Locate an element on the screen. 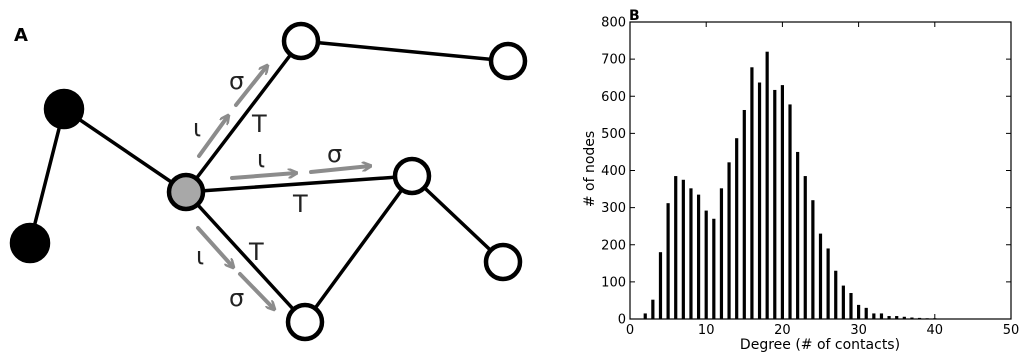 This screenshot has width=1021, height=354. y-tick-label: 200 is located at coordinates (613, 245).